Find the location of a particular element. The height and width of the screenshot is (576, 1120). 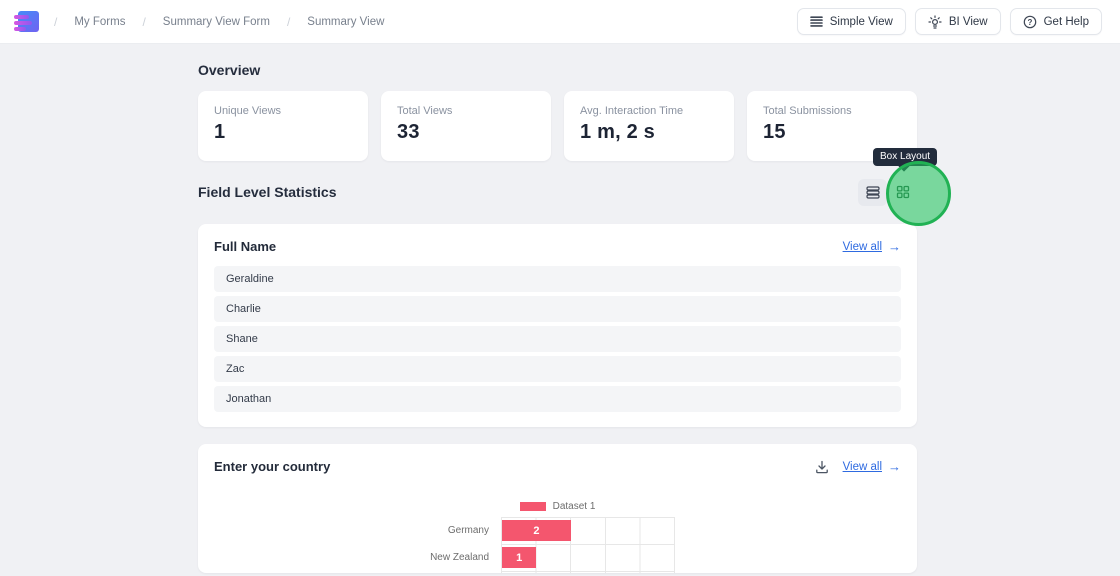

bar-germany: 2 is located at coordinates (536, 530).